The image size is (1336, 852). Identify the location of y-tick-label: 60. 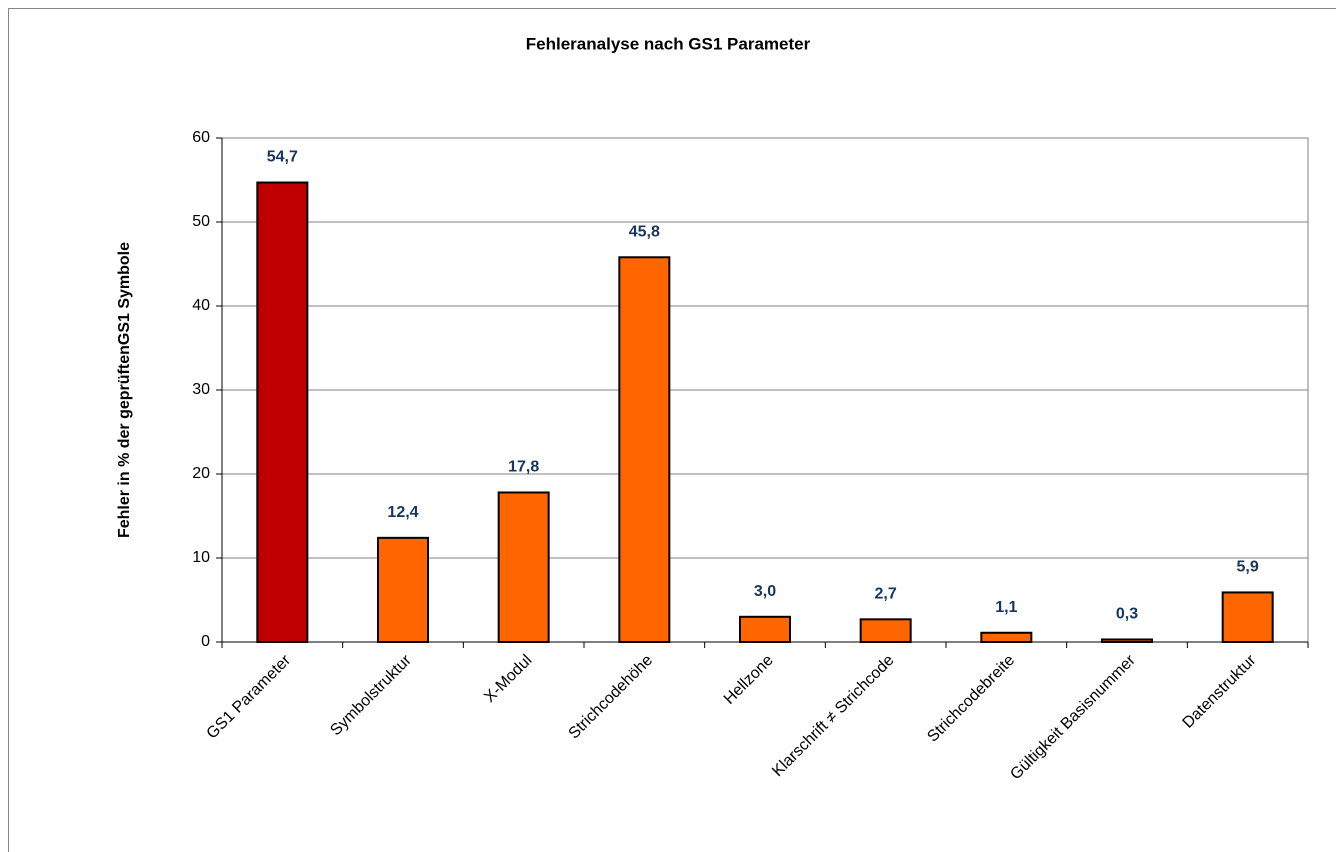
(201, 137).